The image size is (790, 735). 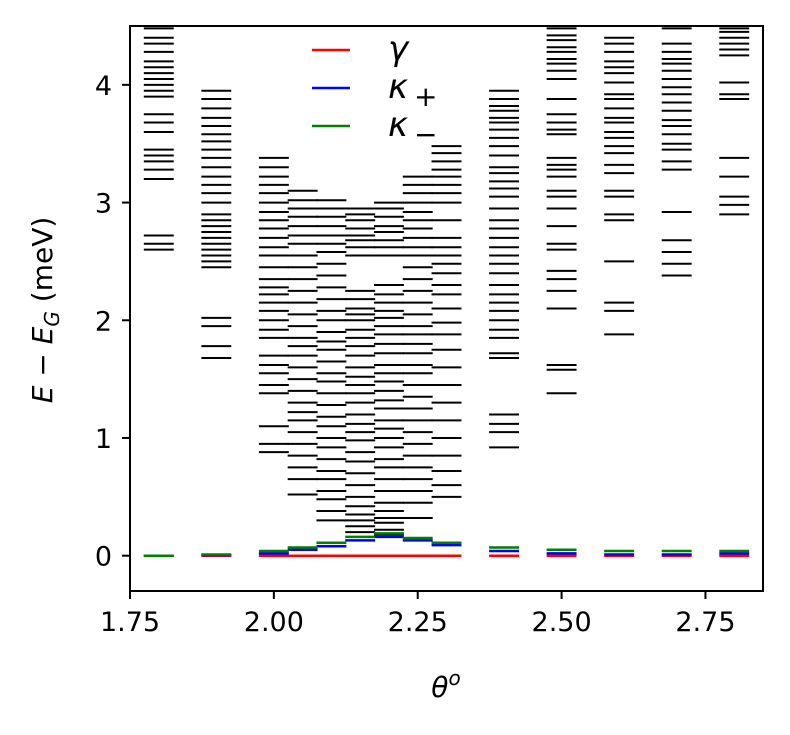 I want to click on y-axis-label: E − EG (meV), so click(x=45, y=310).